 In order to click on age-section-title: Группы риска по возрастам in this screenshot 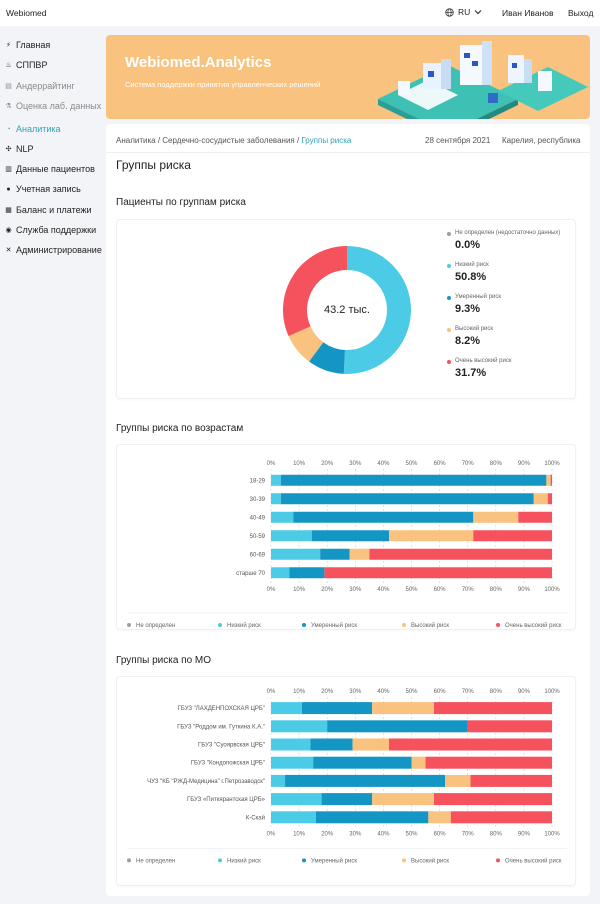, I will do `click(180, 428)`.